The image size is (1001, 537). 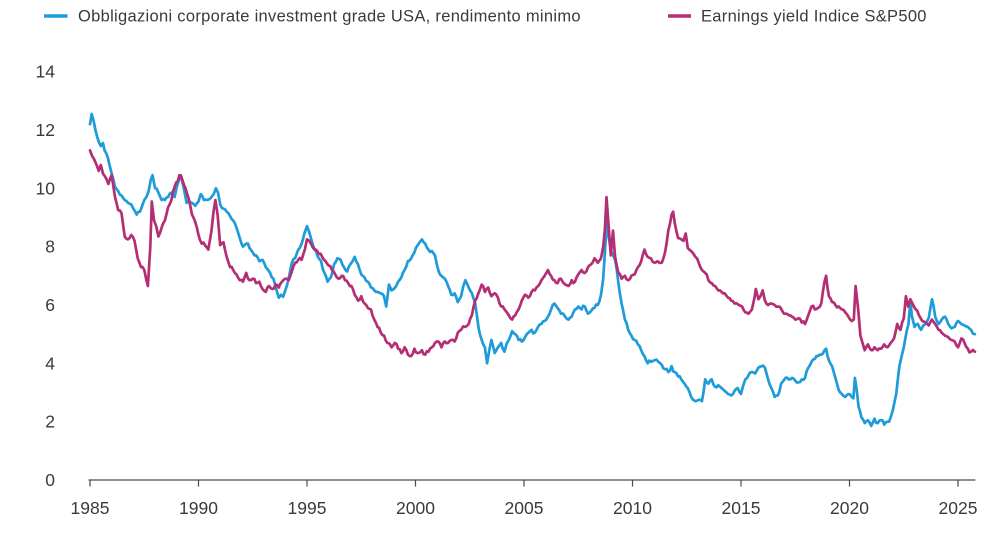 What do you see at coordinates (90, 508) in the screenshot?
I see `x-axis-label: 1985` at bounding box center [90, 508].